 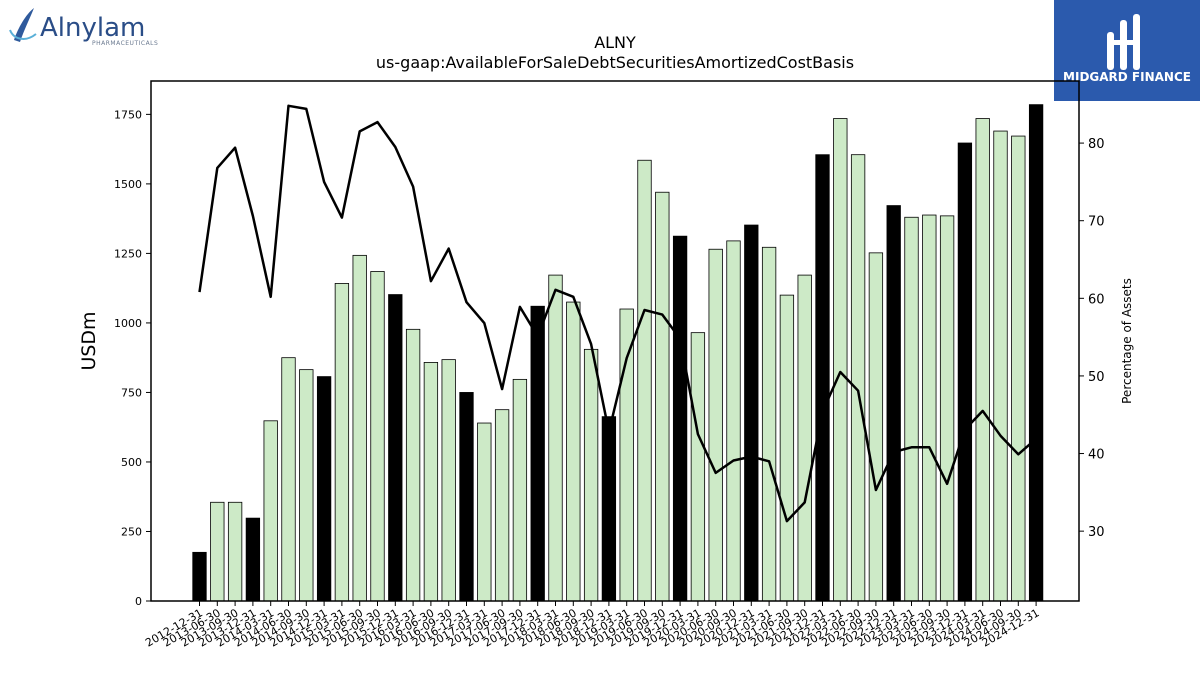 I want to click on midgard-logo: MIDGARD FINANCE, so click(x=1127, y=50).